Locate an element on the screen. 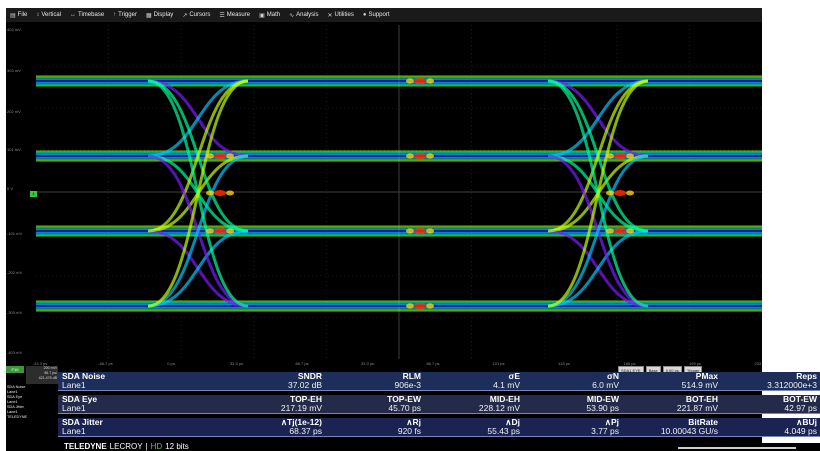 The height and width of the screenshot is (451, 820). menu-label: Timebase is located at coordinates (91, 15).